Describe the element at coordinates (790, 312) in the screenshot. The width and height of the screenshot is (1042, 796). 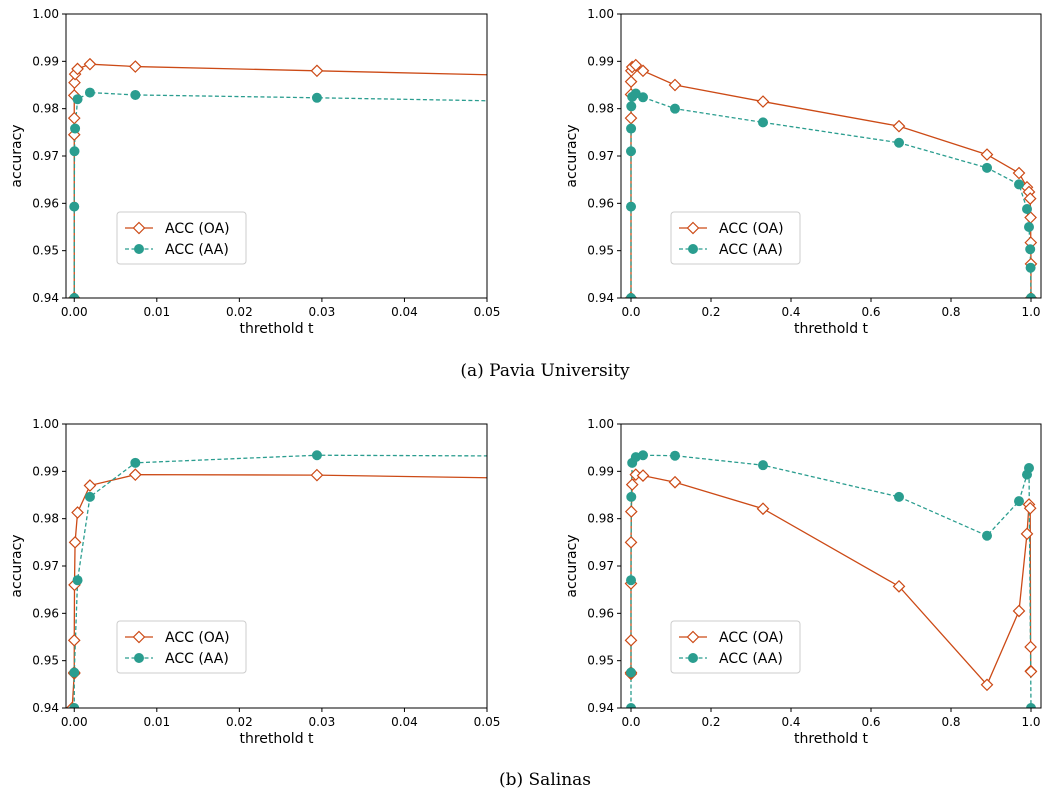
I see `x-tick-label: 0.4` at that location.